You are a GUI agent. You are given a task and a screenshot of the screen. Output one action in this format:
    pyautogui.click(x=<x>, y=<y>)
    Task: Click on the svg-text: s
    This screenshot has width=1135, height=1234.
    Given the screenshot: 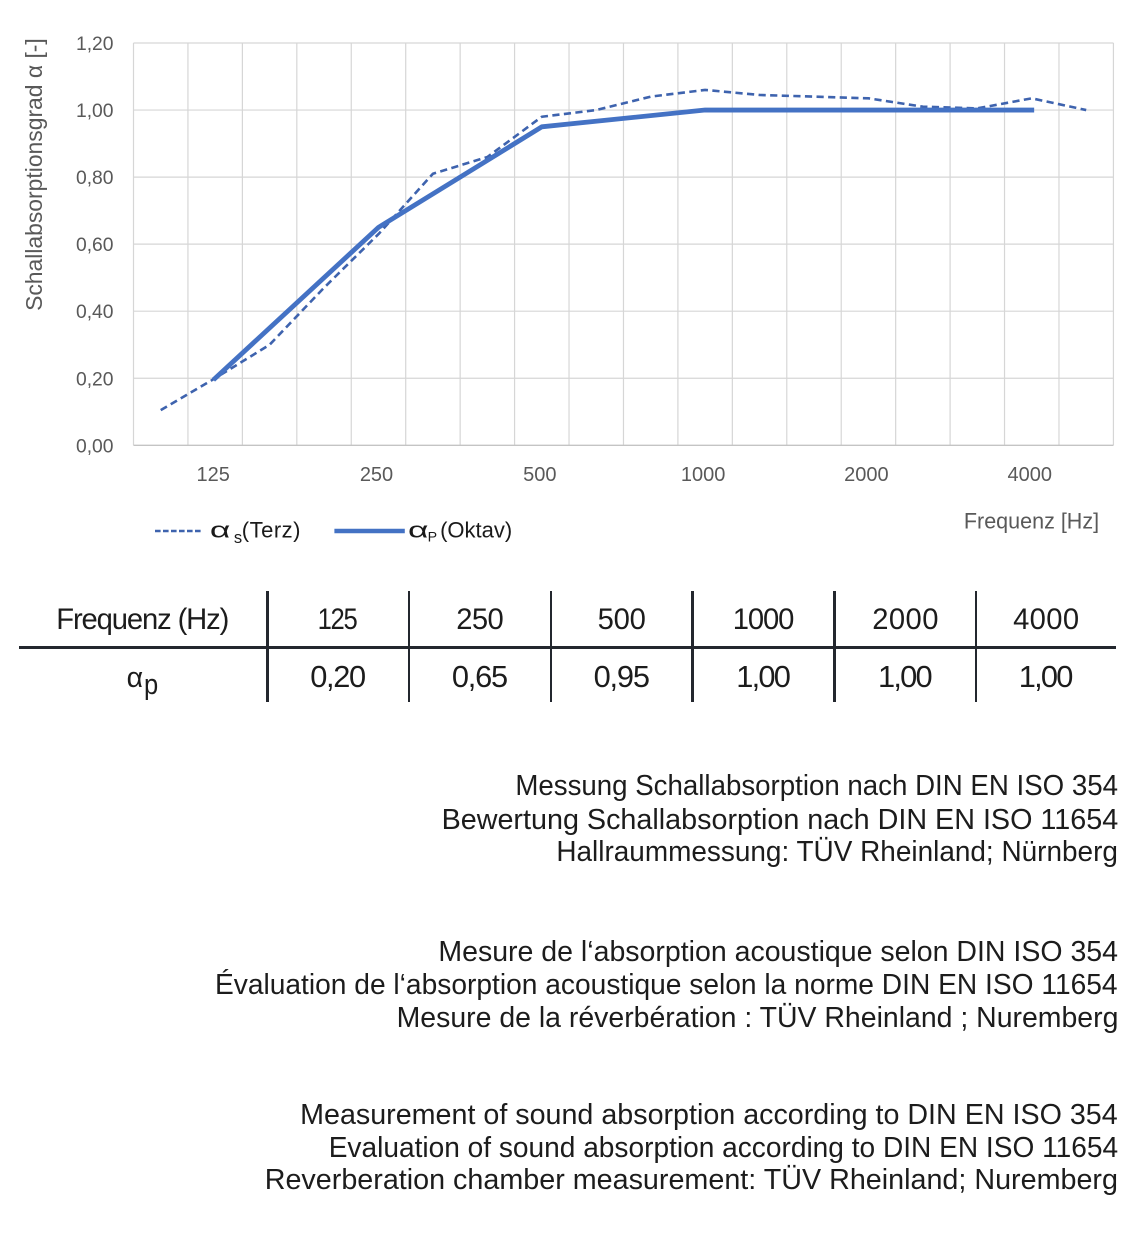 What is the action you would take?
    pyautogui.click(x=238, y=538)
    